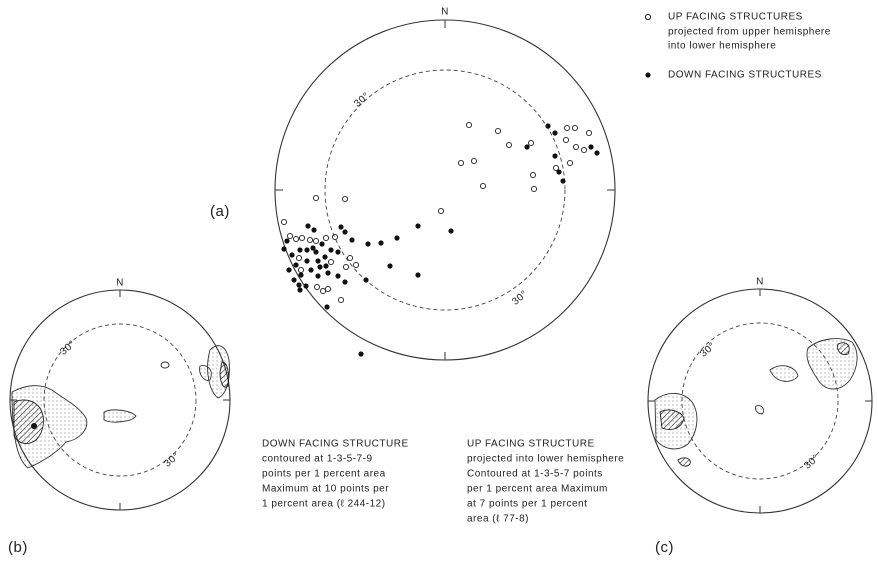  I want to click on legend-filled-symbol, so click(648, 75).